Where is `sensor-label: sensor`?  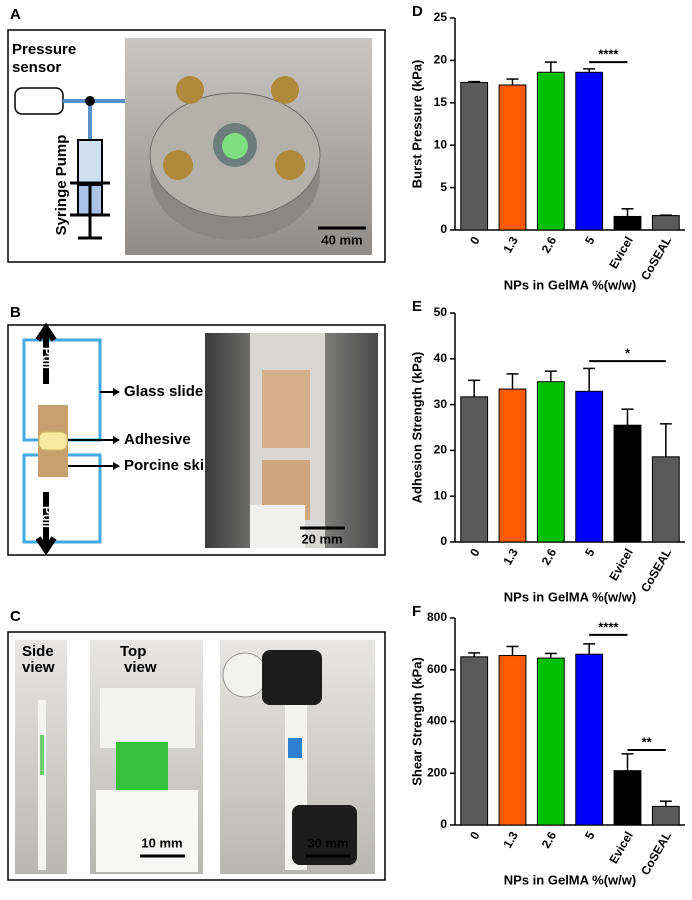 sensor-label: sensor is located at coordinates (36, 67).